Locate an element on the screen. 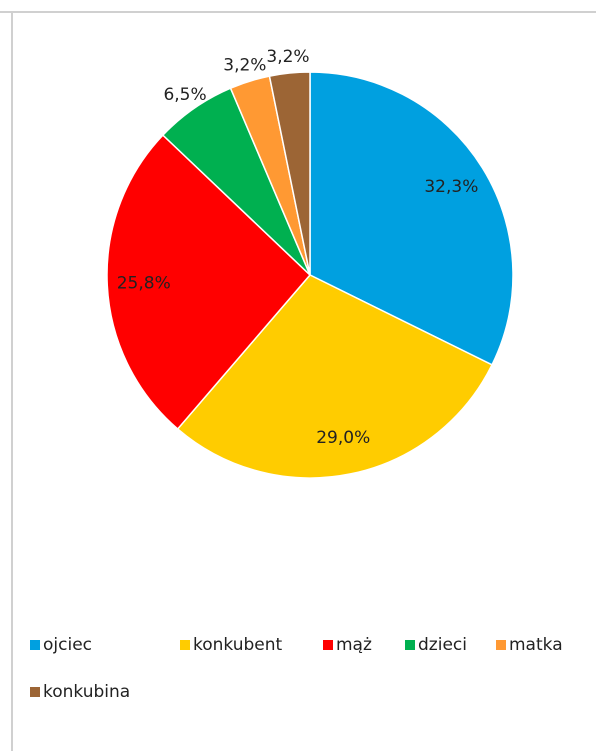  legend-label: matka is located at coordinates (536, 645).